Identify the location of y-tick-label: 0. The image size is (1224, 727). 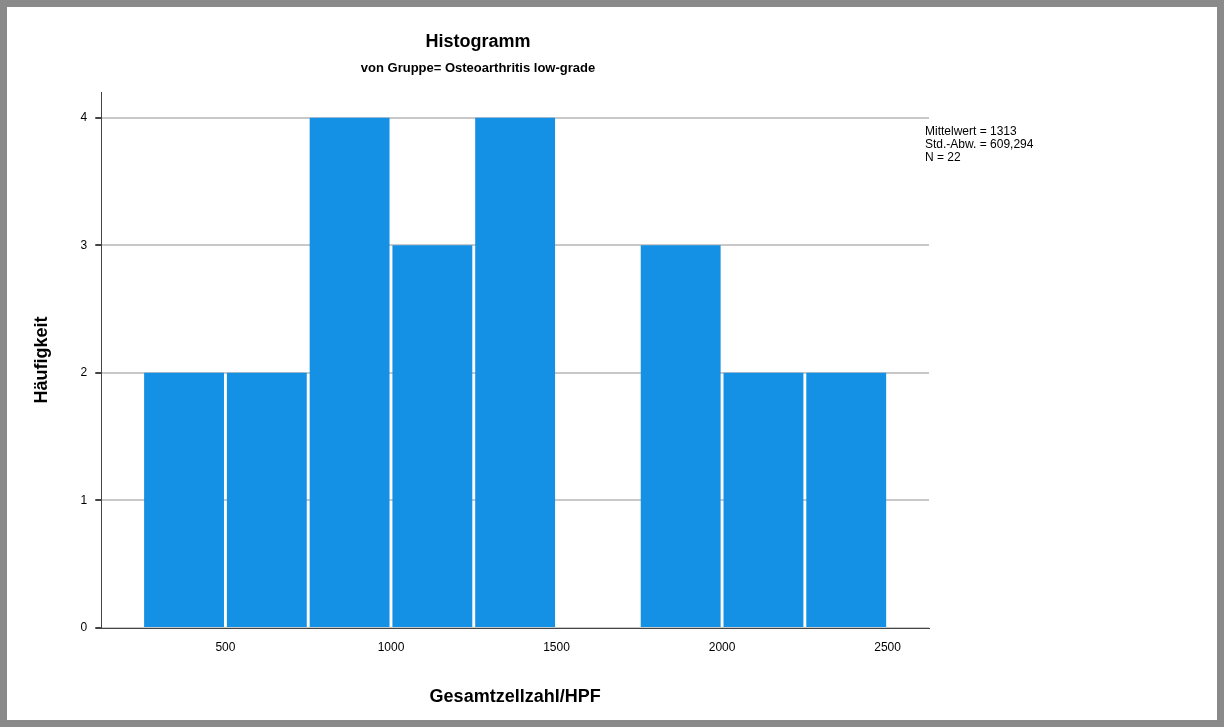
(84, 627).